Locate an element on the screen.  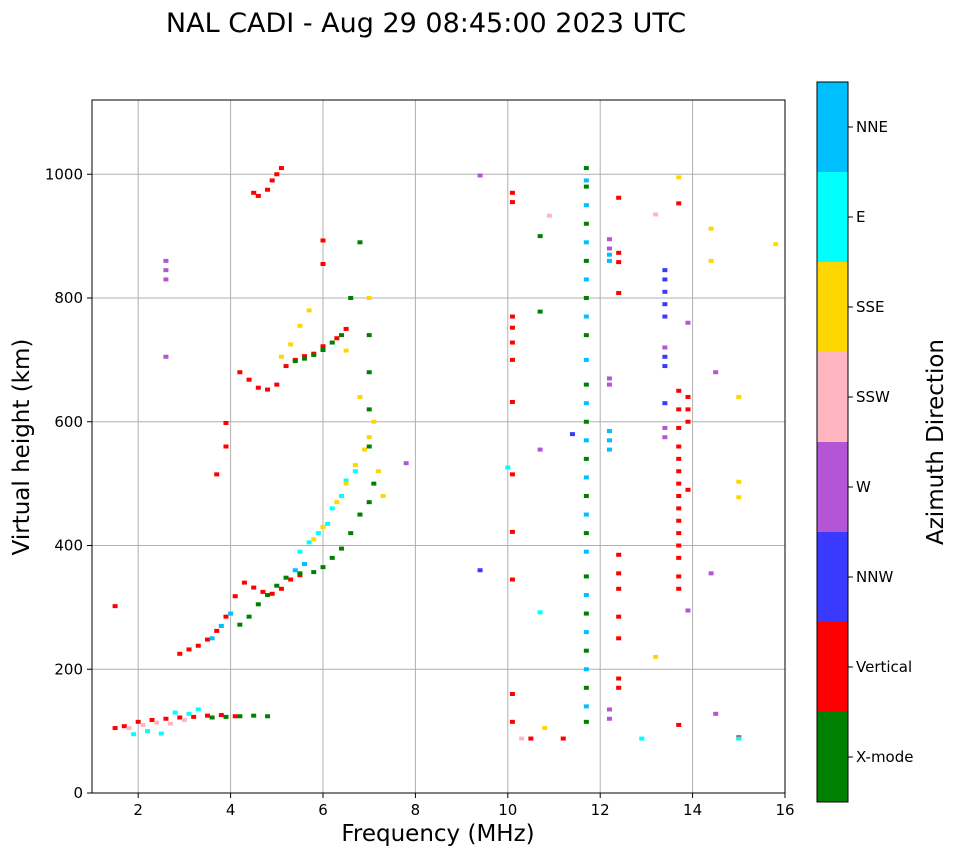
y-axis-ticks: 0 200 400 600 800 1000 is located at coordinates (68, 483).